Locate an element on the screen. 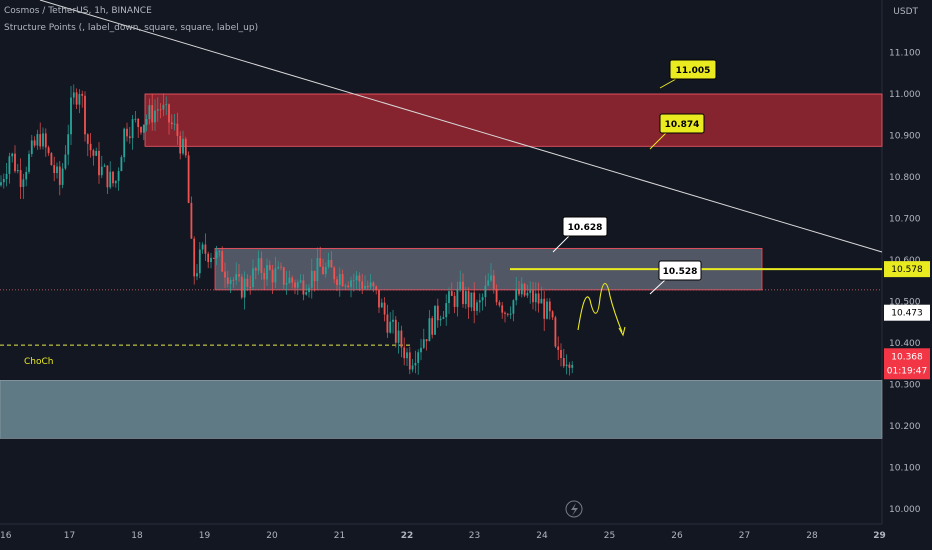 The width and height of the screenshot is (932, 550). demand-zone is located at coordinates (441, 409).